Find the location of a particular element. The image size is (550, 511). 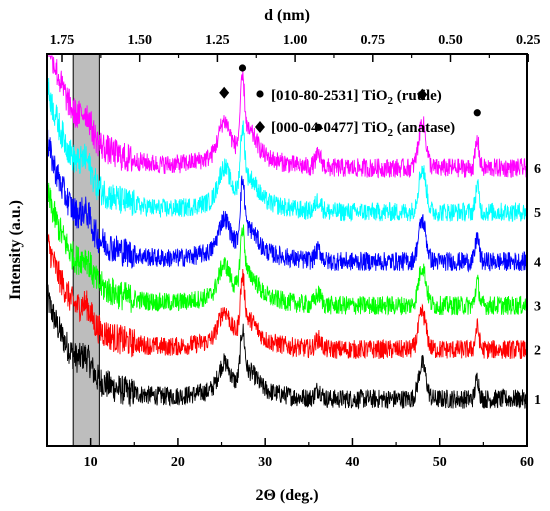

peak-markers is located at coordinates (350, 97).